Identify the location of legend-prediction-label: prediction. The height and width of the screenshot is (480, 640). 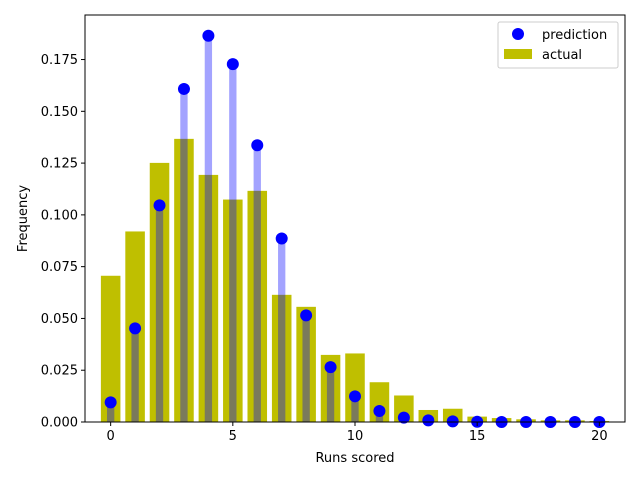
(574, 35).